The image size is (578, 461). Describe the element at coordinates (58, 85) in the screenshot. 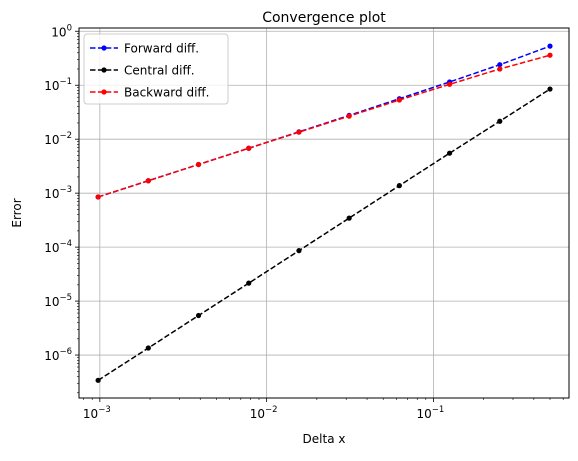

I see `y-tick-label: 10⁻¹` at that location.